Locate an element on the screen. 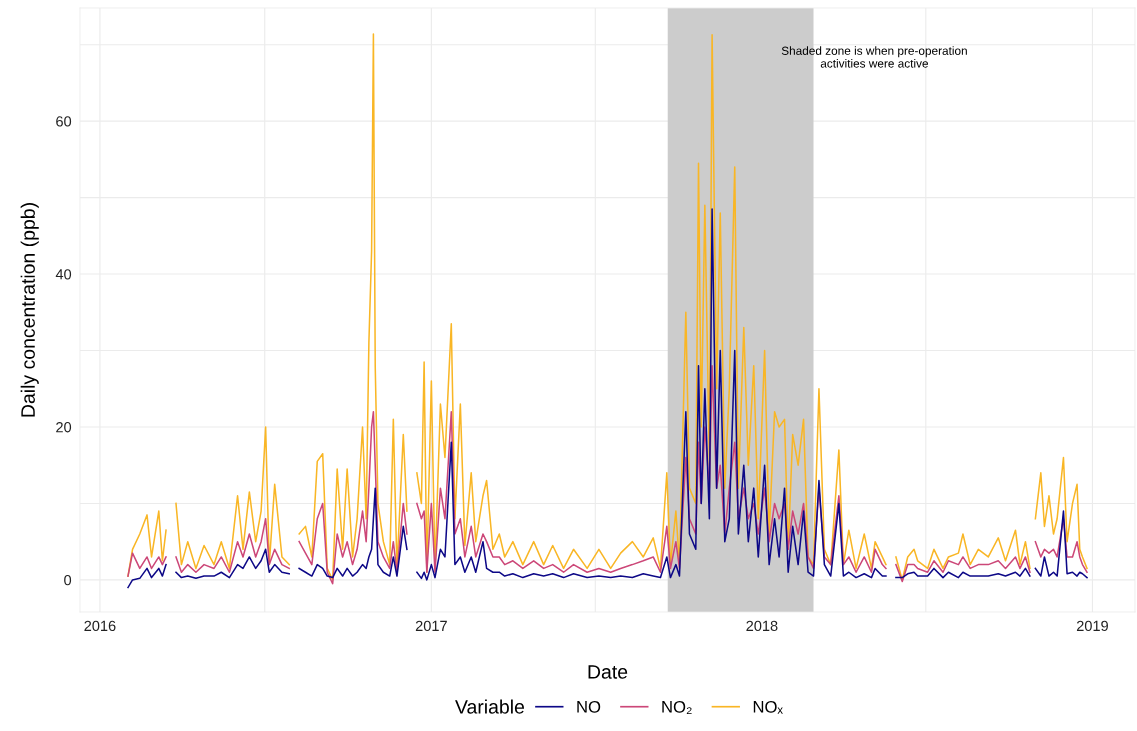 This screenshot has height=731, width=1137. y-tick-label: 40 is located at coordinates (63, 274).